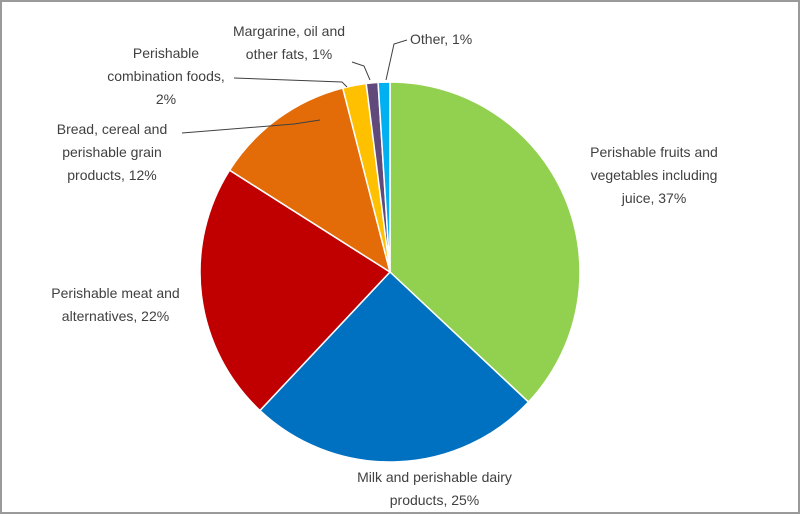 Image resolution: width=800 pixels, height=514 pixels. Describe the element at coordinates (166, 76) in the screenshot. I see `slice-label: Perishable combination foods, 2%` at that location.